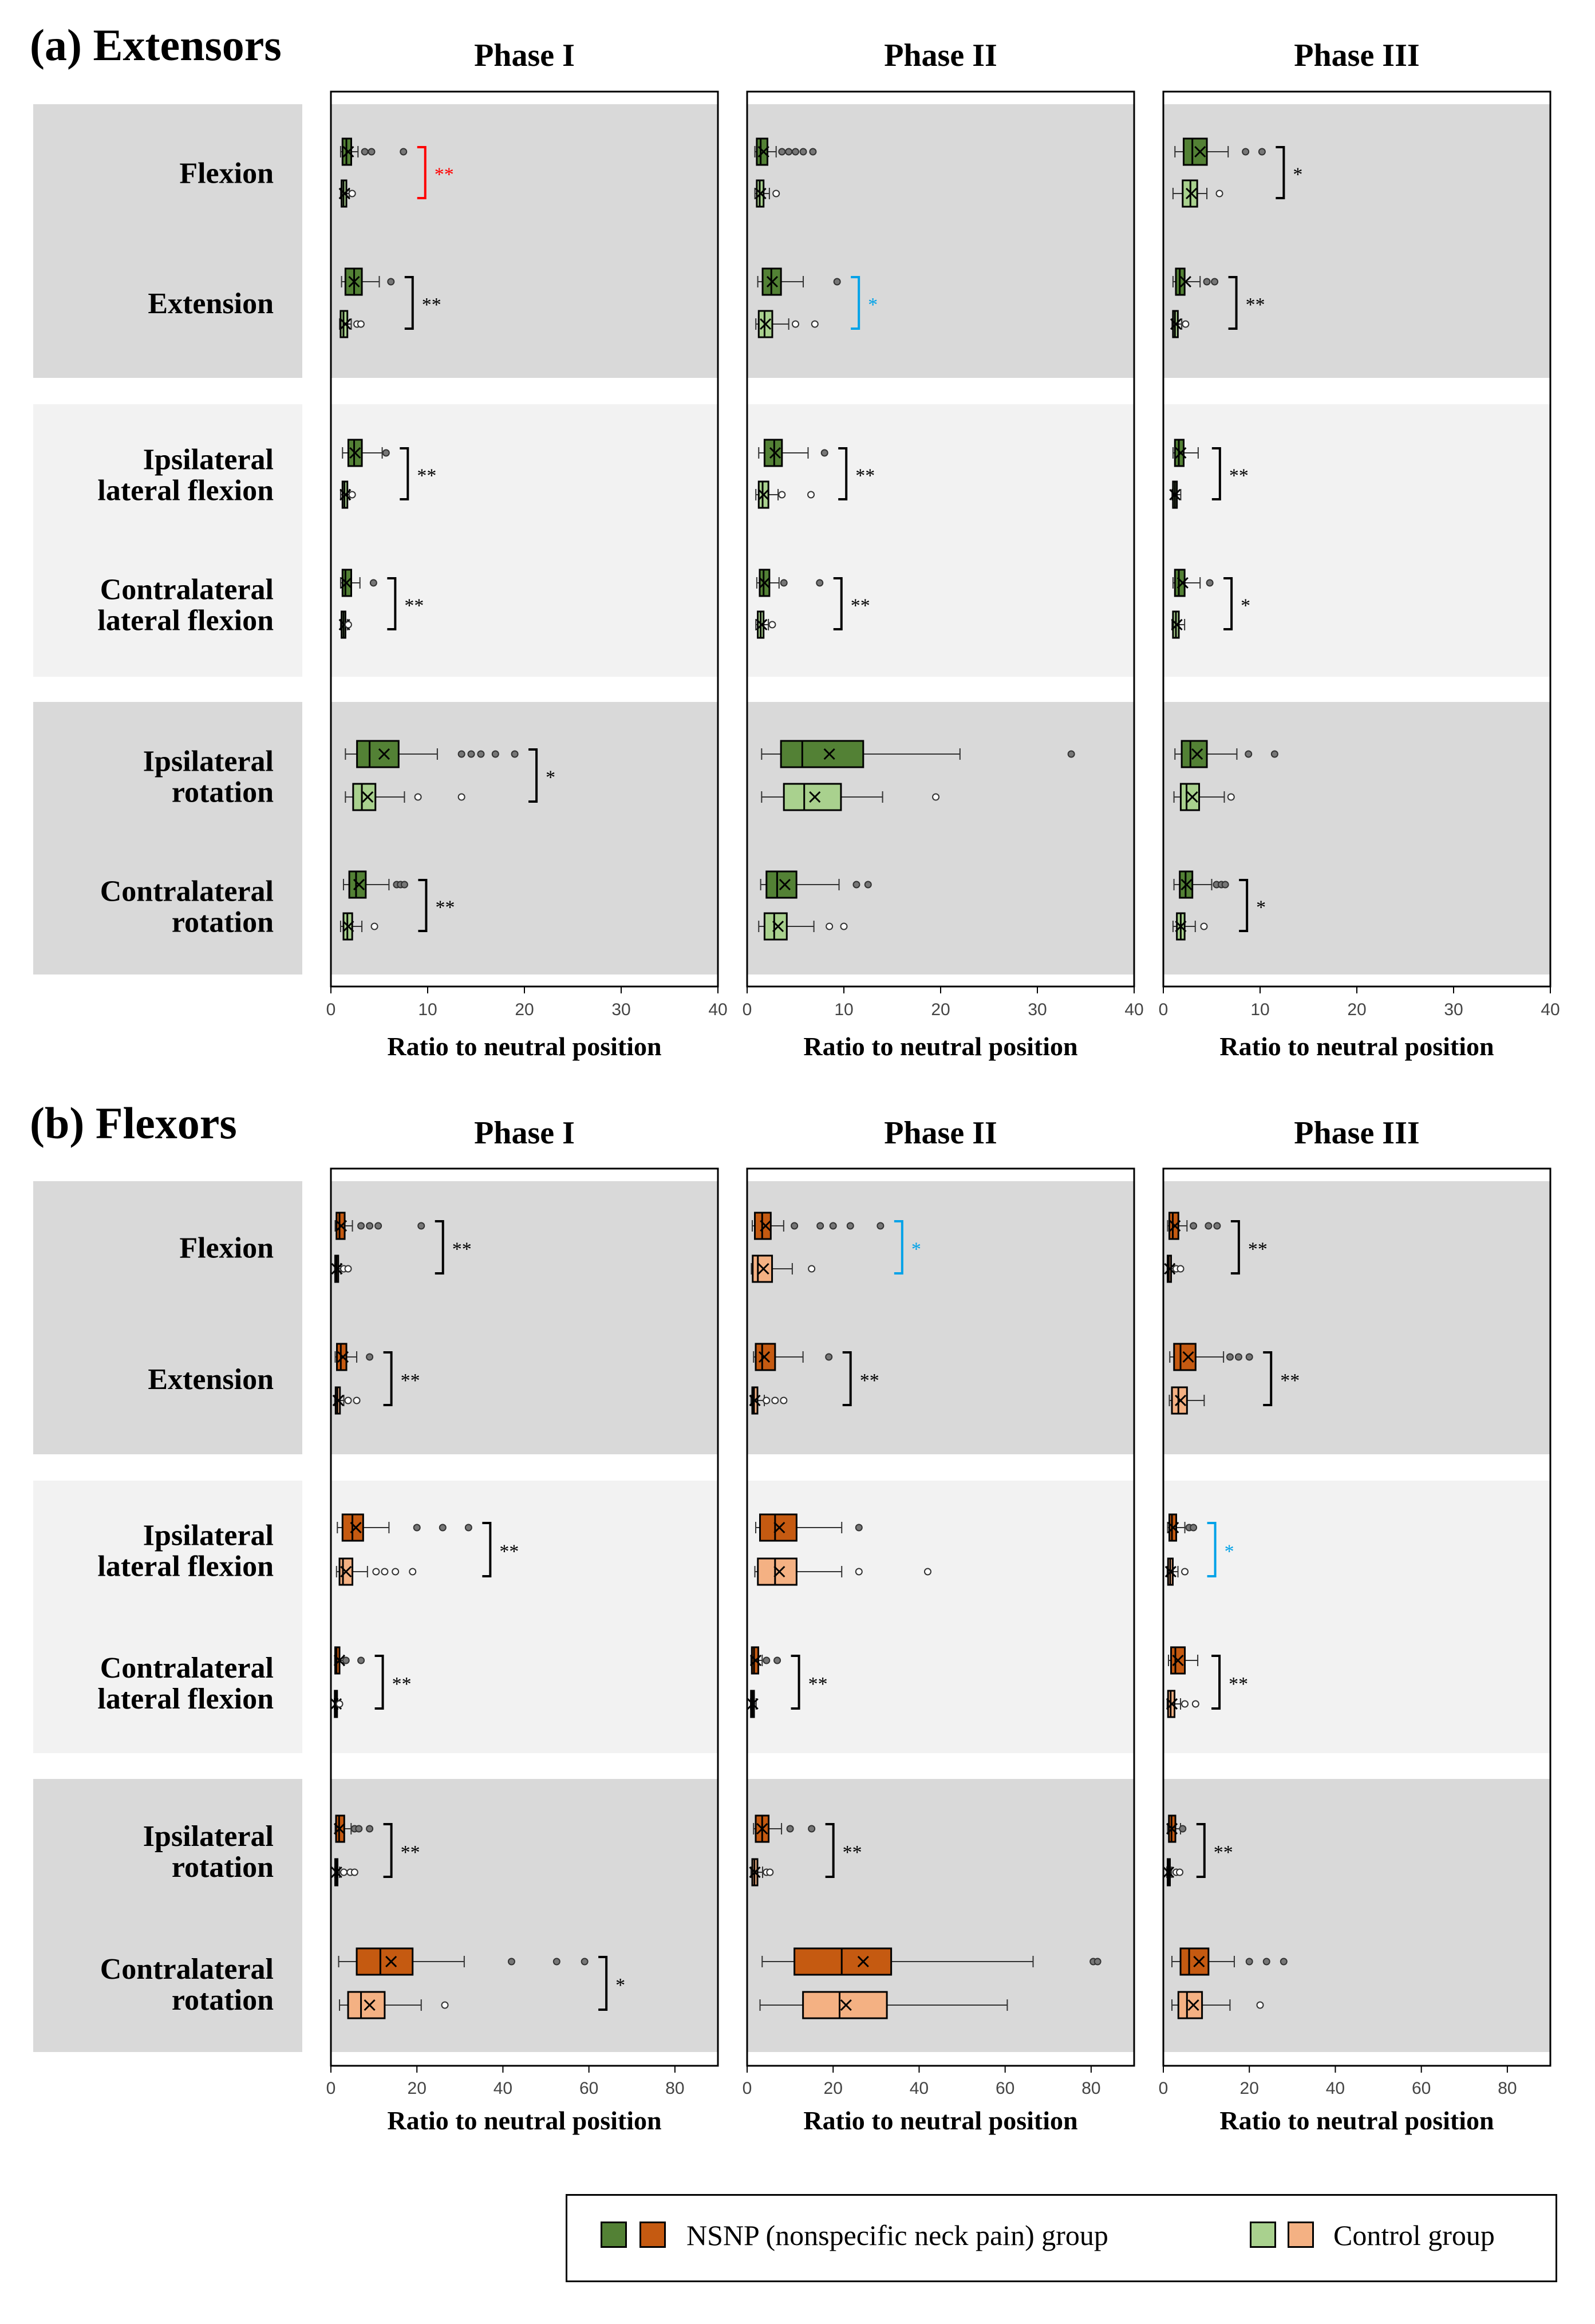 The image size is (1595, 2324). Describe the element at coordinates (208, 1836) in the screenshot. I see `panel-b-movement-label-4-line1: Ipsilateral` at that location.